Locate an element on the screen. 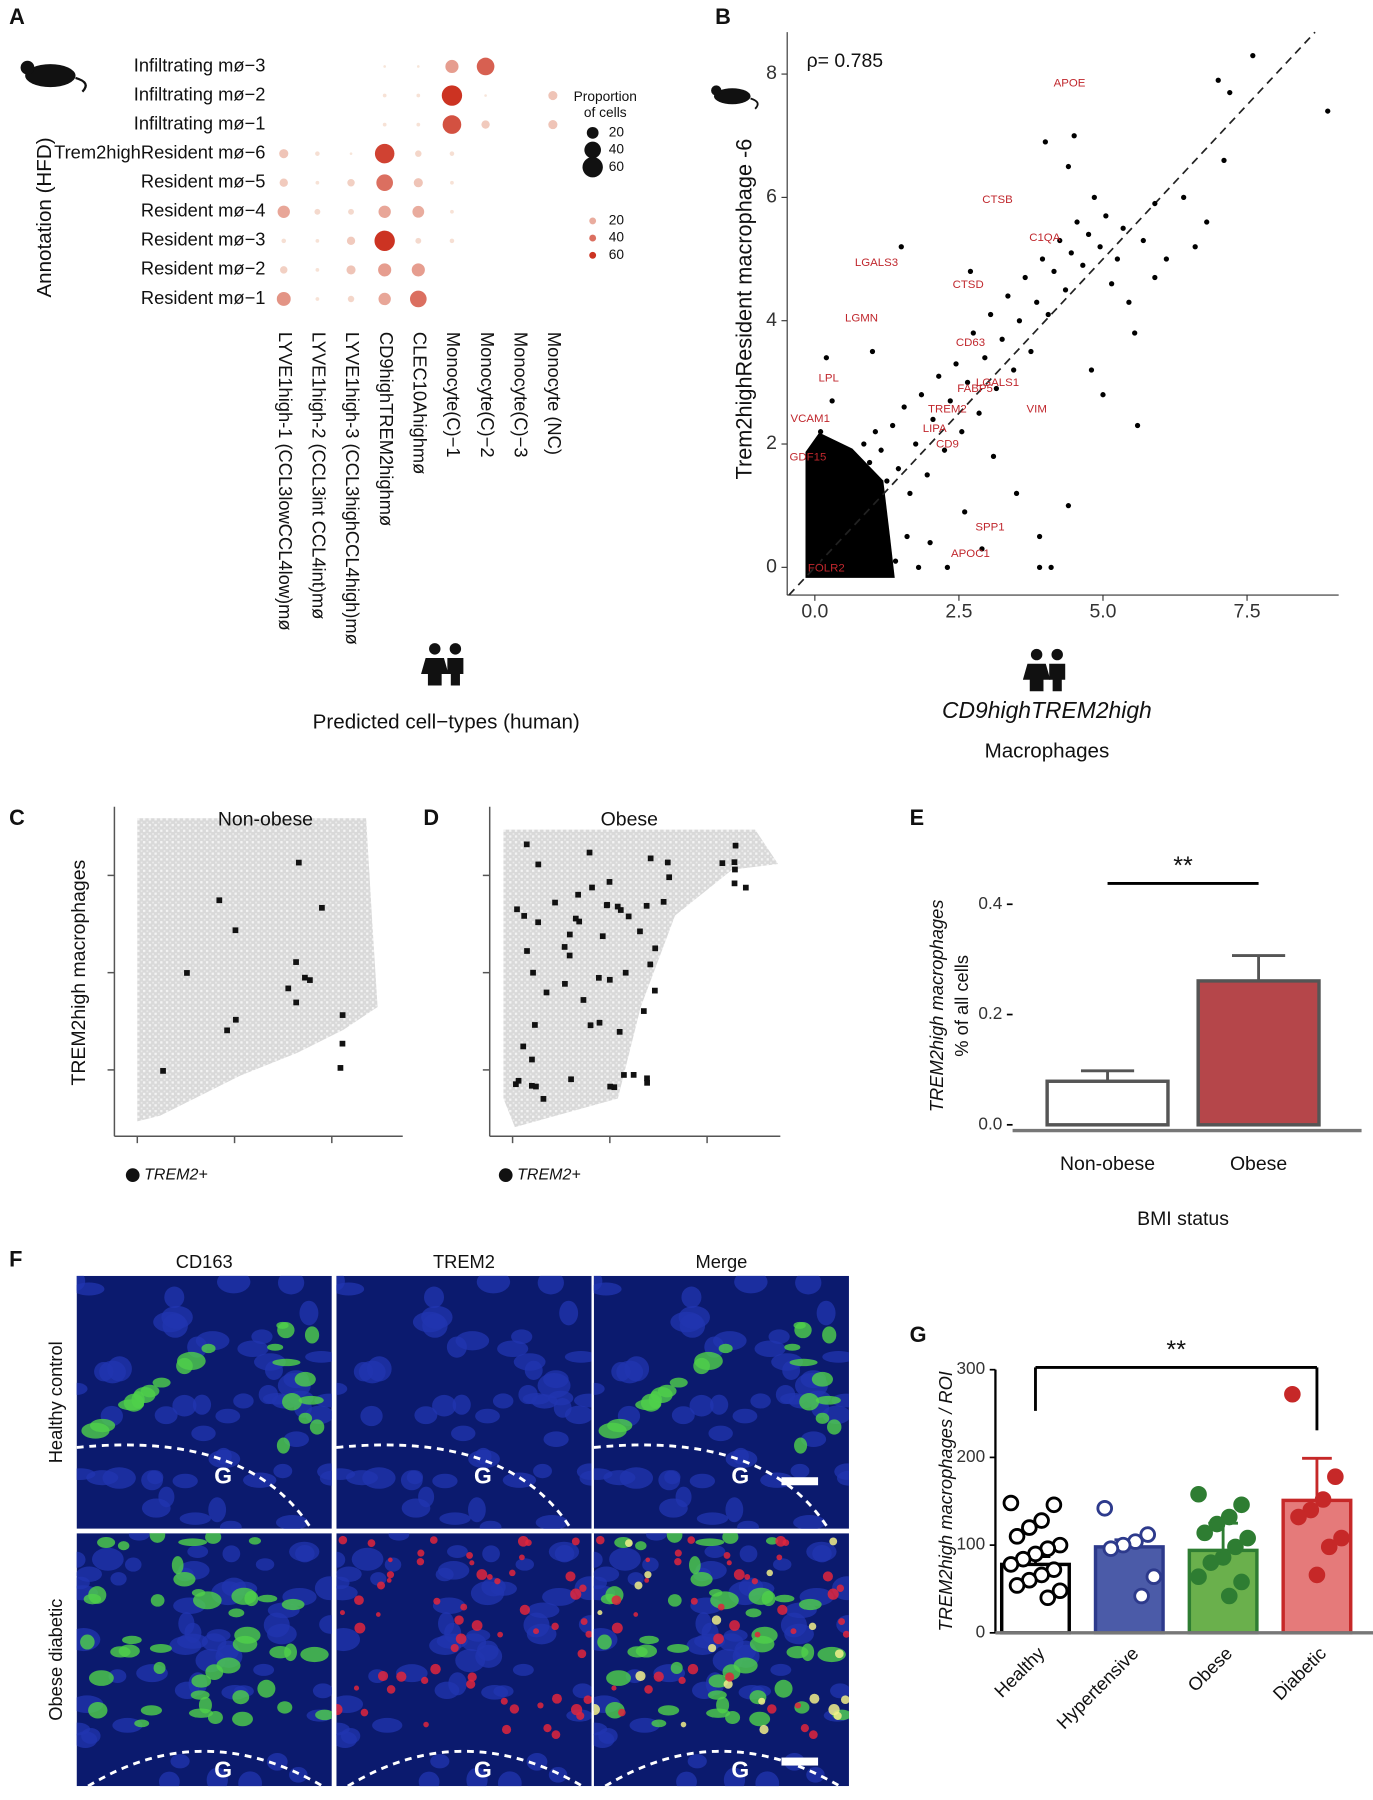 Image resolution: width=1373 pixels, height=1800 pixels. gene-label: VIM is located at coordinates (1037, 410).